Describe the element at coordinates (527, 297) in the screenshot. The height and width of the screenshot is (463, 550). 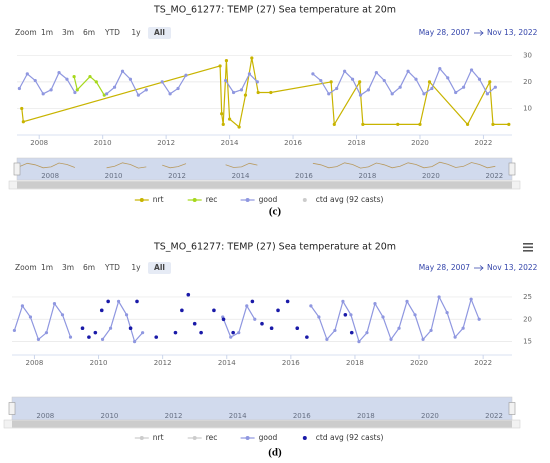
I see `y-tick-label: 25` at that location.